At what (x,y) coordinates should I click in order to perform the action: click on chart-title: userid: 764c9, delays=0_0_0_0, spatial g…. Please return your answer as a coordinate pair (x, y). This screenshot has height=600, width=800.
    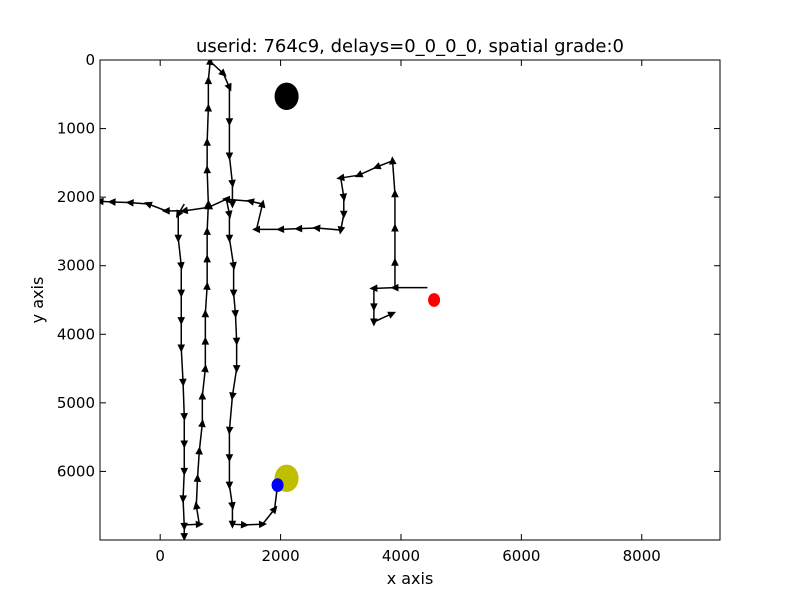
    Looking at the image, I should click on (410, 46).